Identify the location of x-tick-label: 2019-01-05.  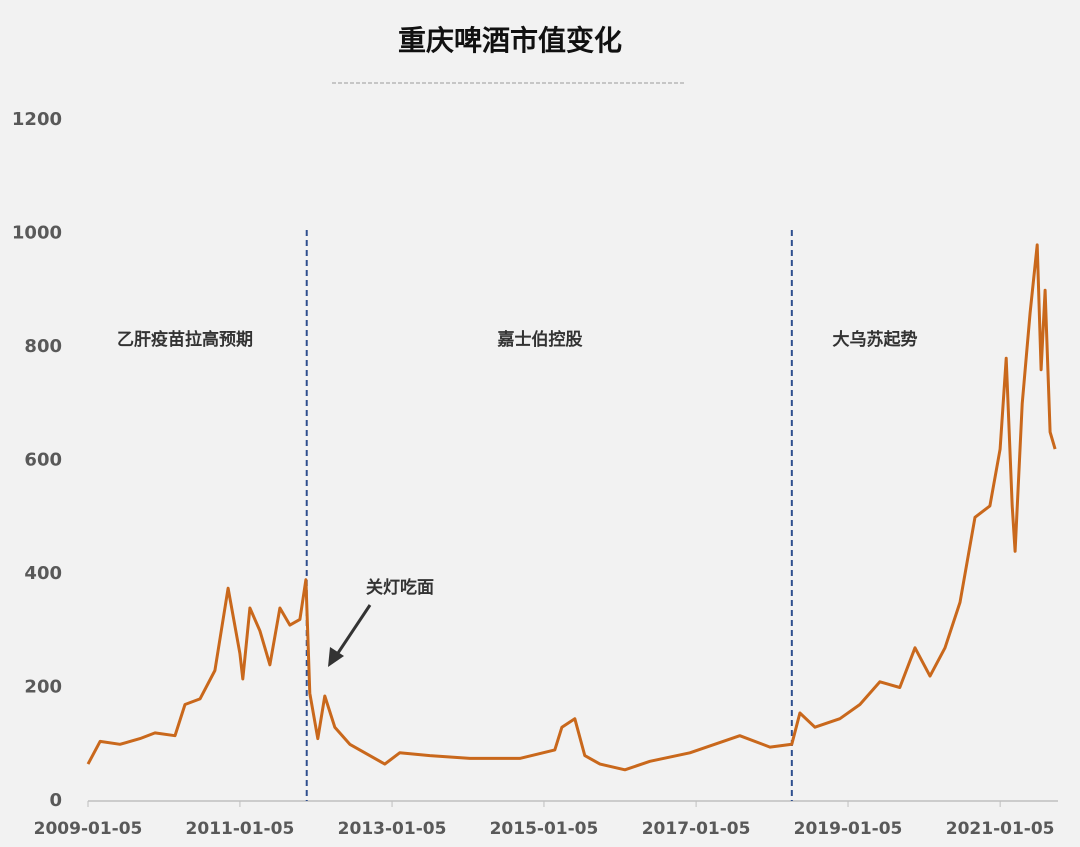
(848, 829).